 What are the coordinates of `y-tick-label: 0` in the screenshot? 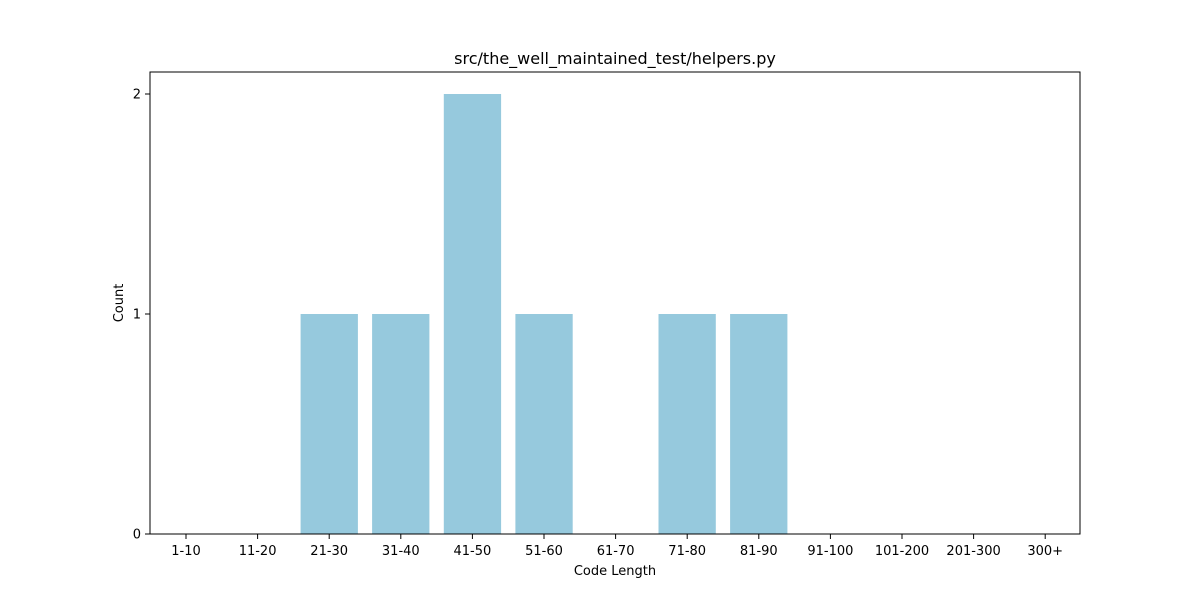 It's located at (137, 535).